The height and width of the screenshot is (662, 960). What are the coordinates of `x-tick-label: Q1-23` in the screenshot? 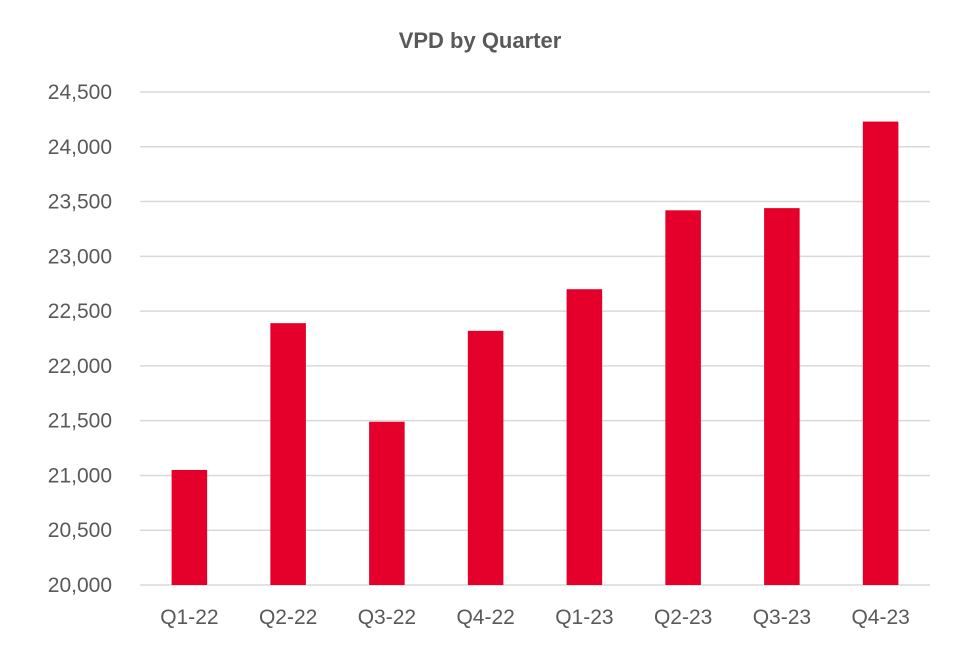 It's located at (584, 617).